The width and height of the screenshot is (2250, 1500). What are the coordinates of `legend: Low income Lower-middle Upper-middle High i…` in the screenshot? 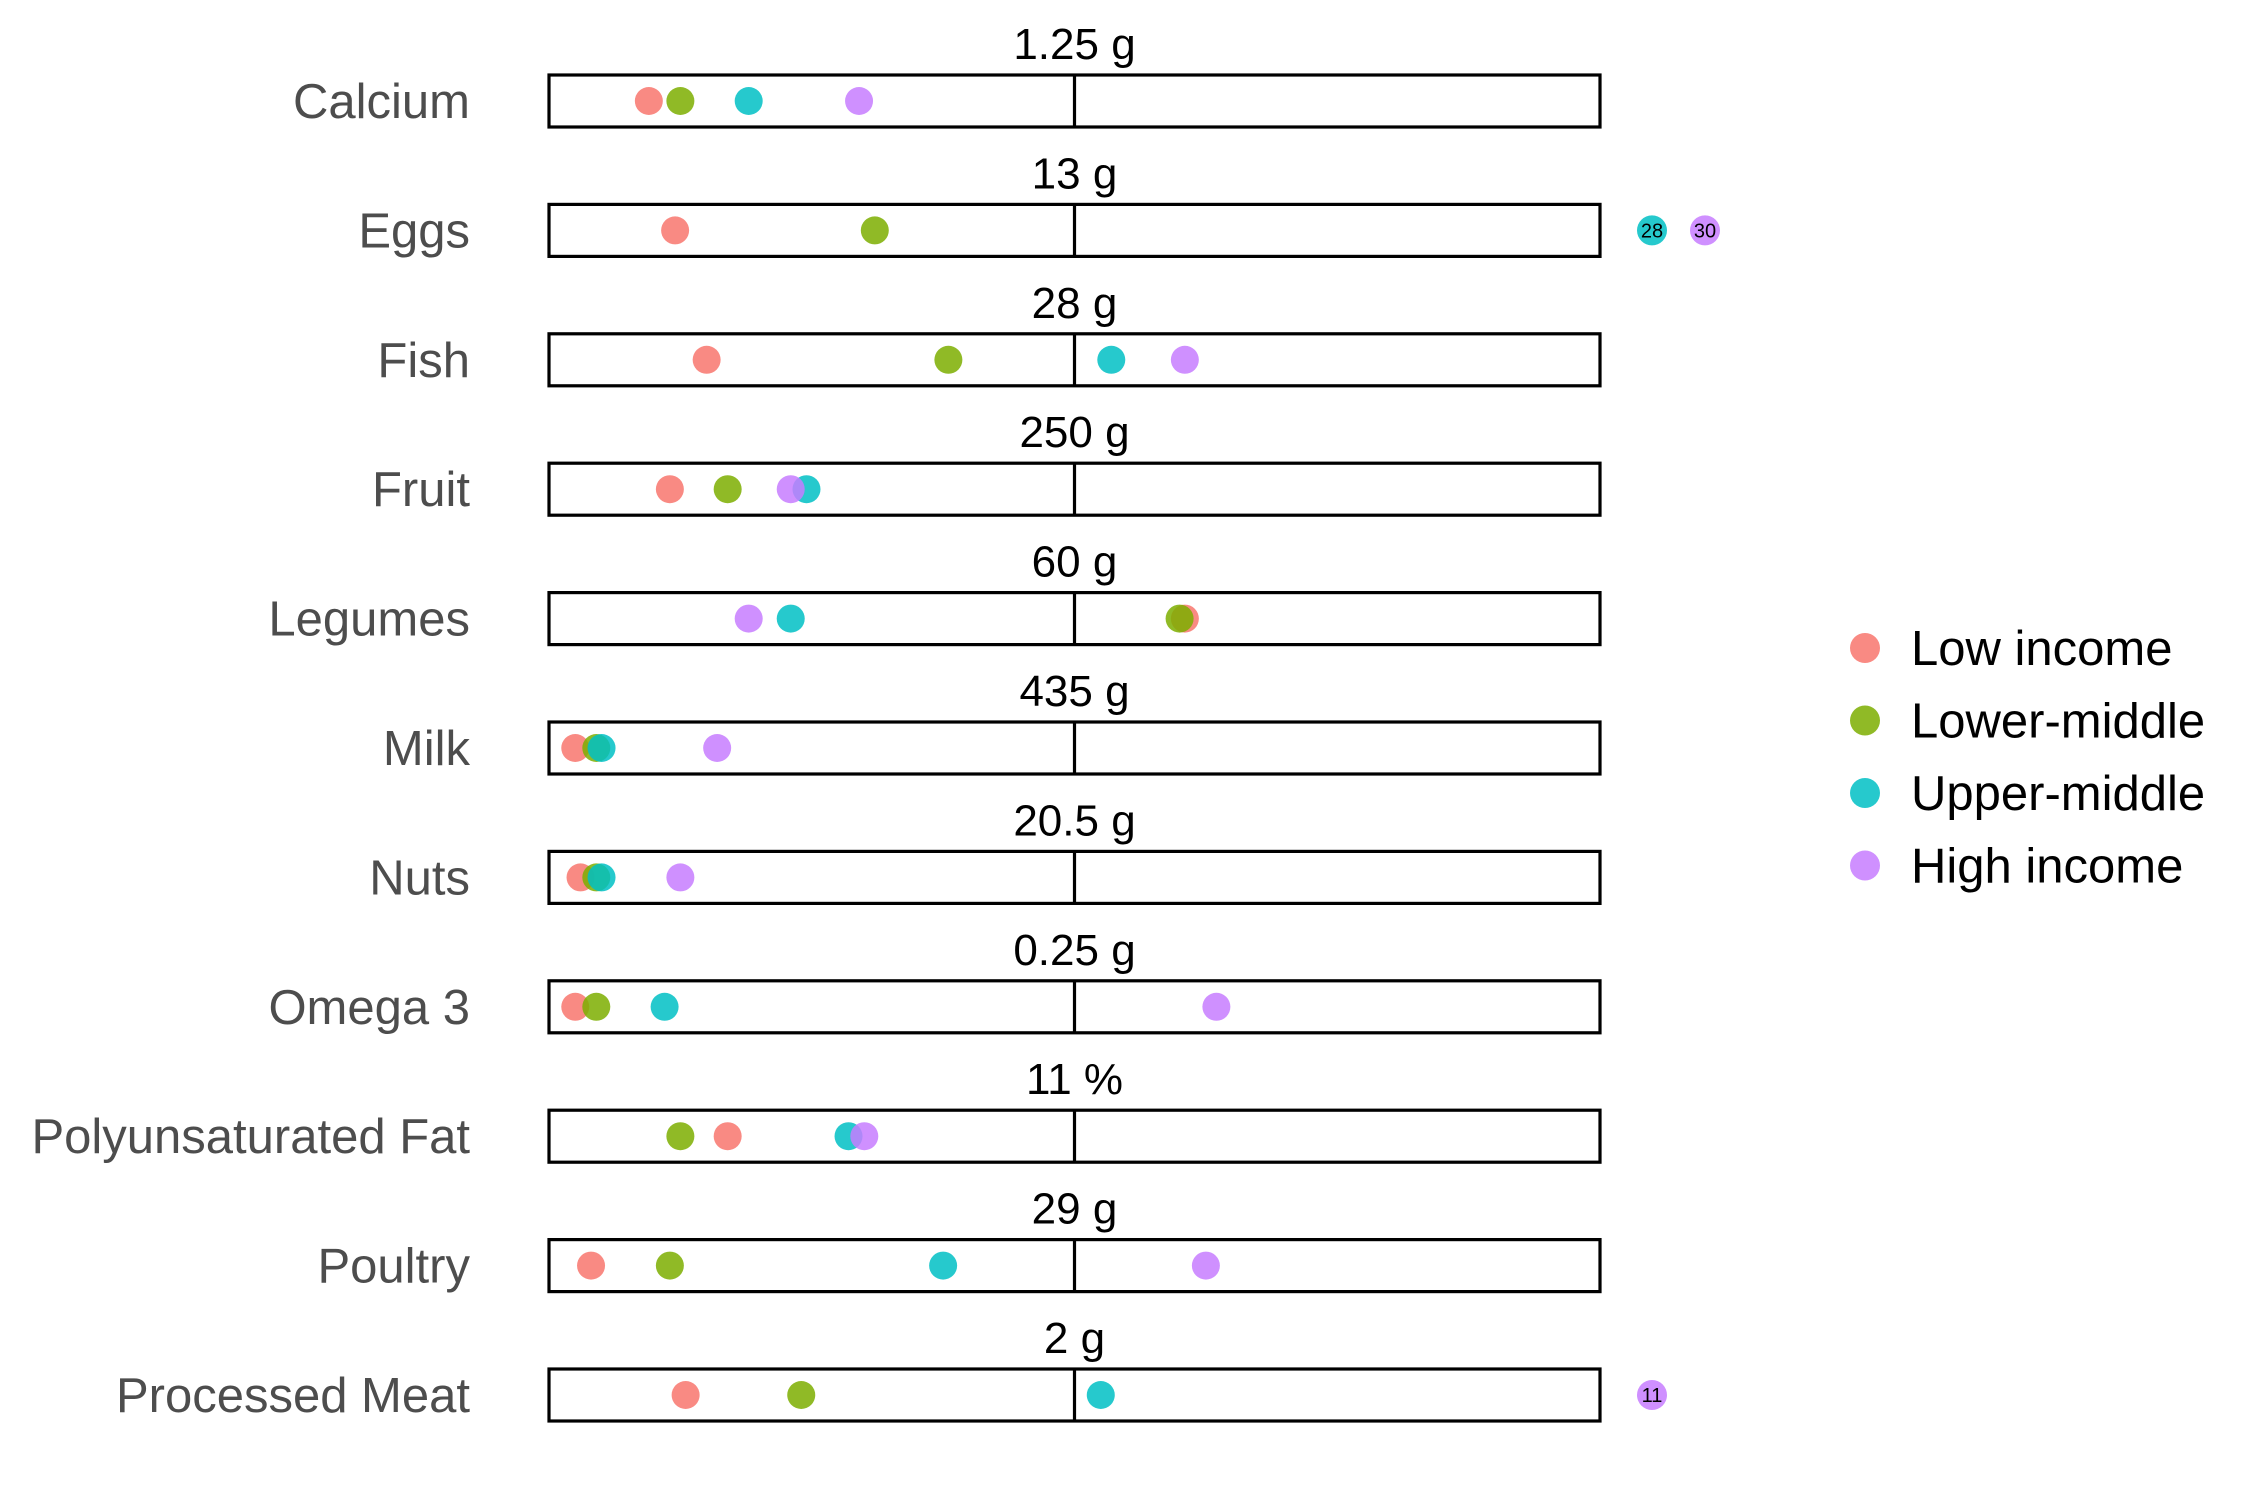 It's located at (2027, 758).